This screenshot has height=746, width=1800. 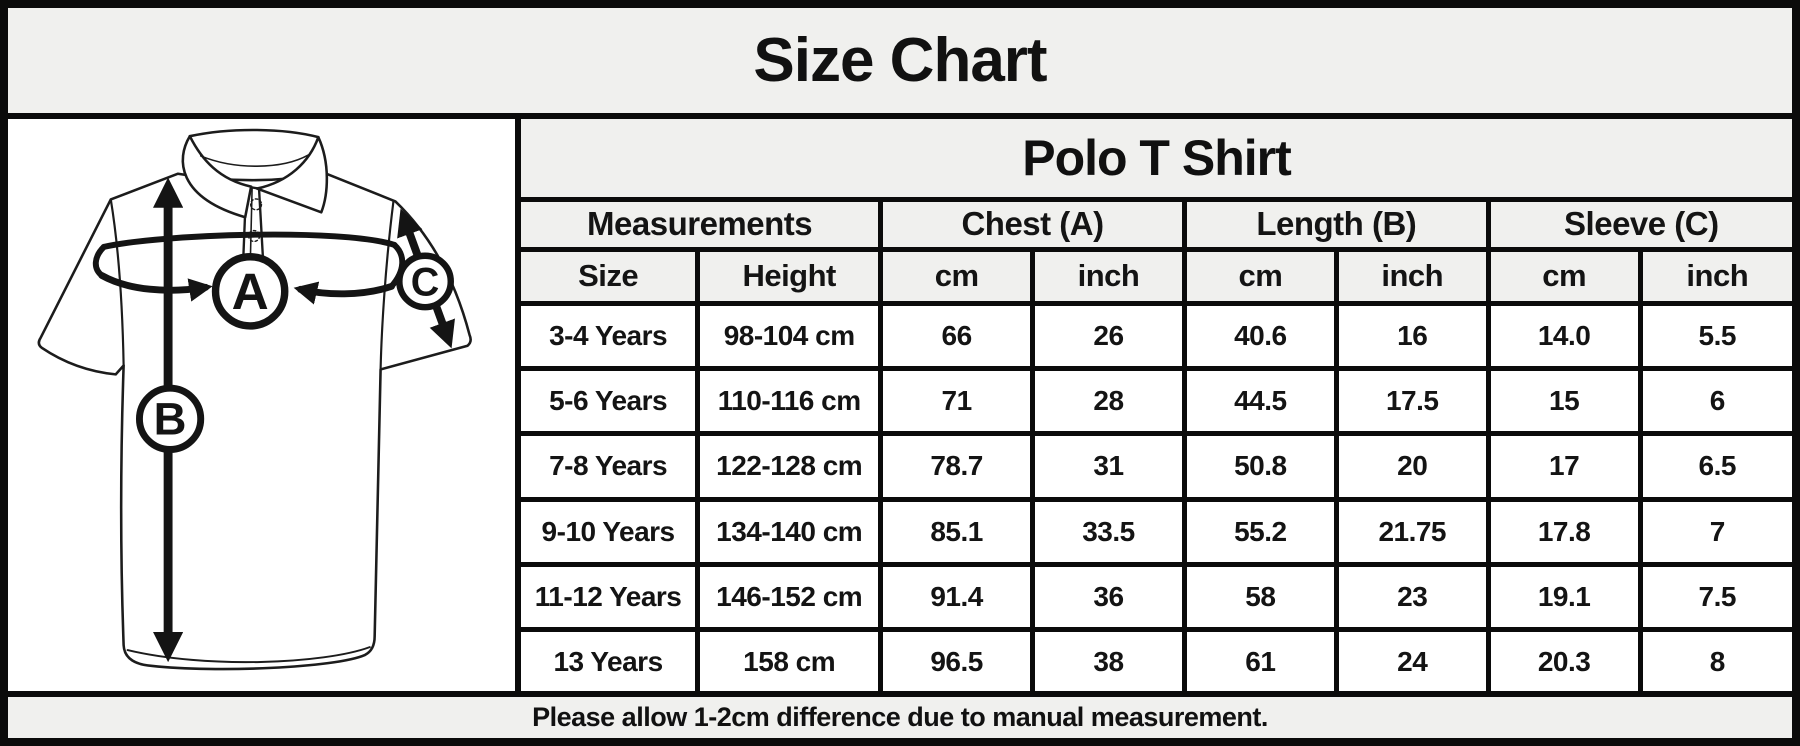 What do you see at coordinates (789, 532) in the screenshot?
I see `value-cell: 134-140 cm` at bounding box center [789, 532].